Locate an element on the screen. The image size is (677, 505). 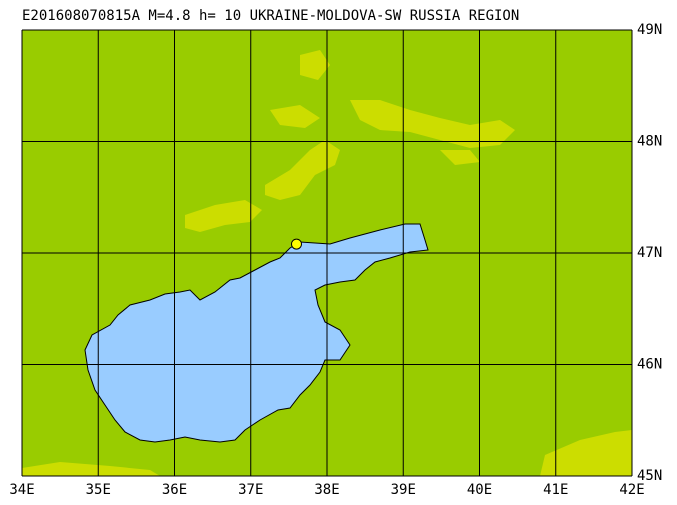
x-tick-label: 42E is located at coordinates (631, 490).